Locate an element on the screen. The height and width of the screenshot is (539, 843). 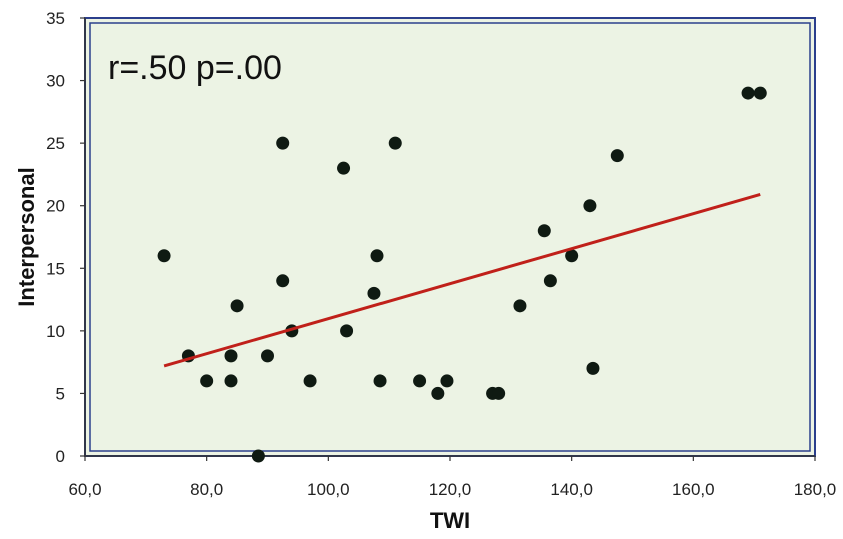
y-tick-label: 20 is located at coordinates (55, 206).